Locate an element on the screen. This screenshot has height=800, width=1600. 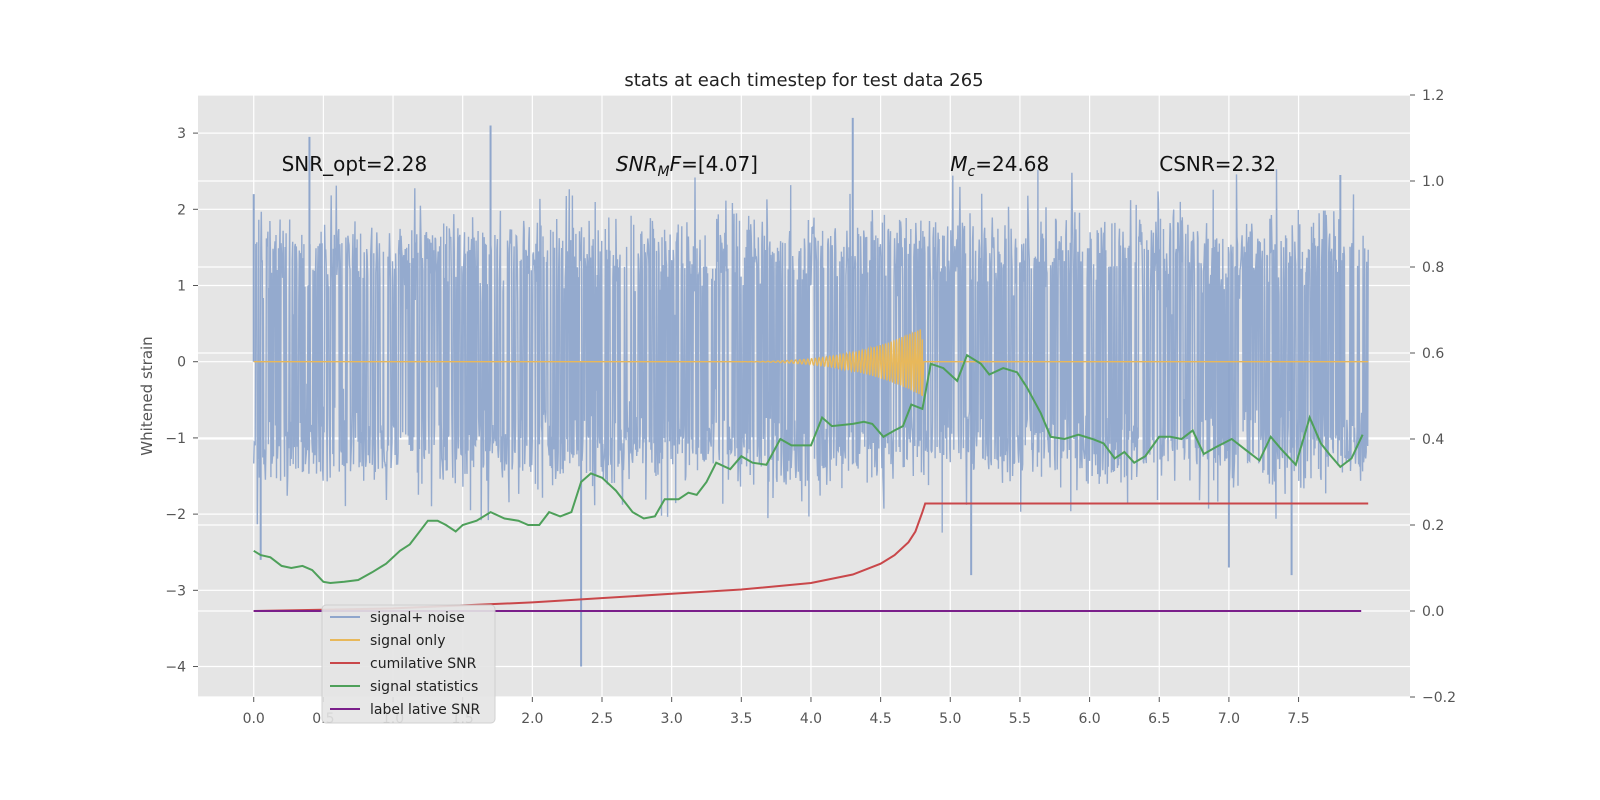
legend-label: cumilative SNR is located at coordinates (423, 664).